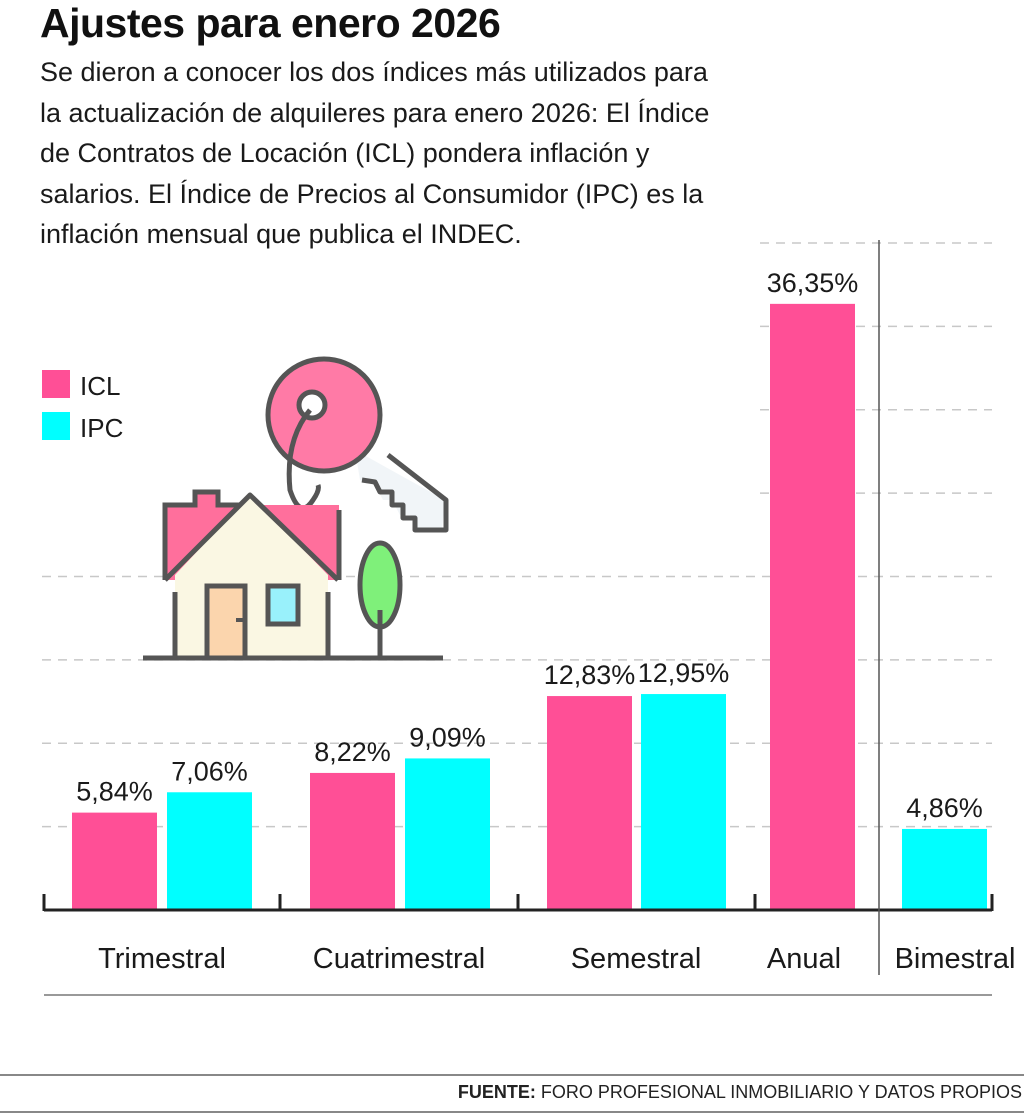 The image size is (1024, 1116). What do you see at coordinates (944, 808) in the screenshot?
I see `data-label: 4,86%` at bounding box center [944, 808].